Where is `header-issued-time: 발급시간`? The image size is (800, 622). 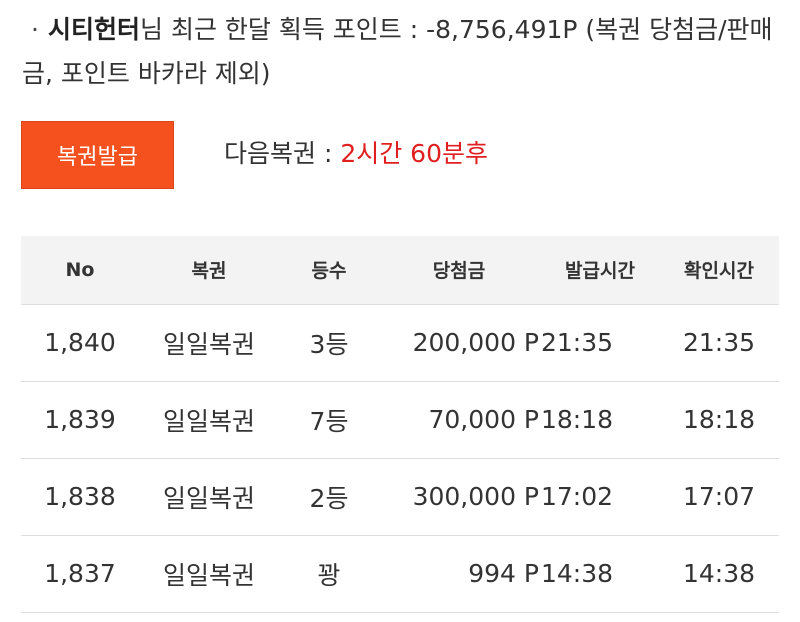
header-issued-time: 발급시간 is located at coordinates (600, 270).